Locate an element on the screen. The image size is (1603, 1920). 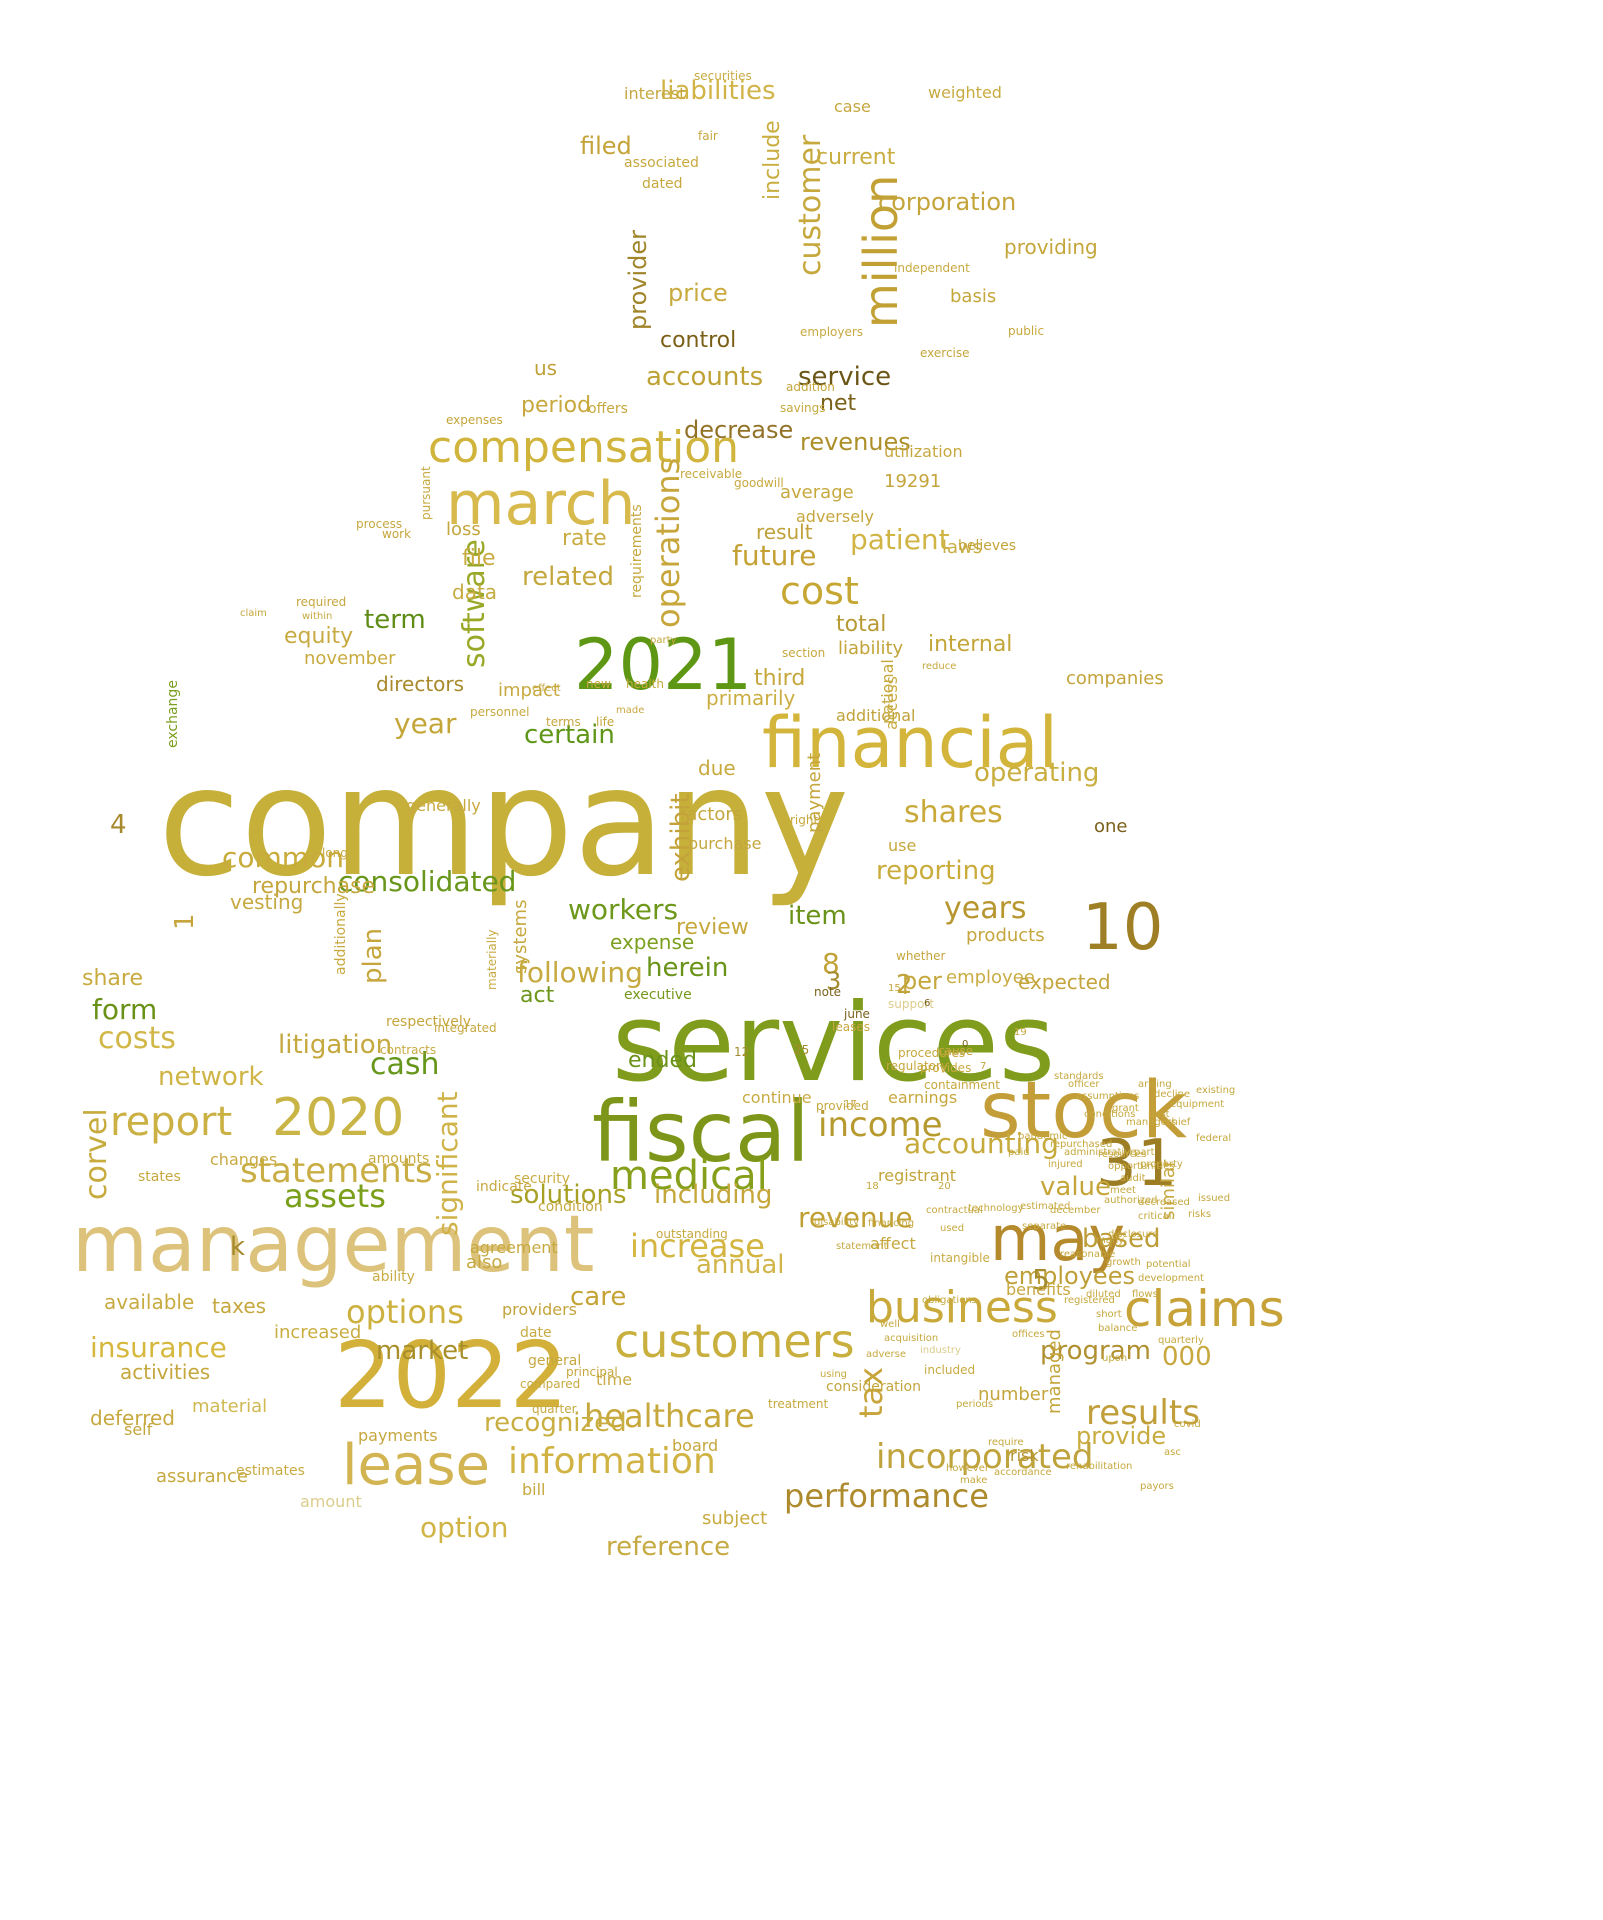
cloud-word-decline: decline is located at coordinates (1172, 1094).